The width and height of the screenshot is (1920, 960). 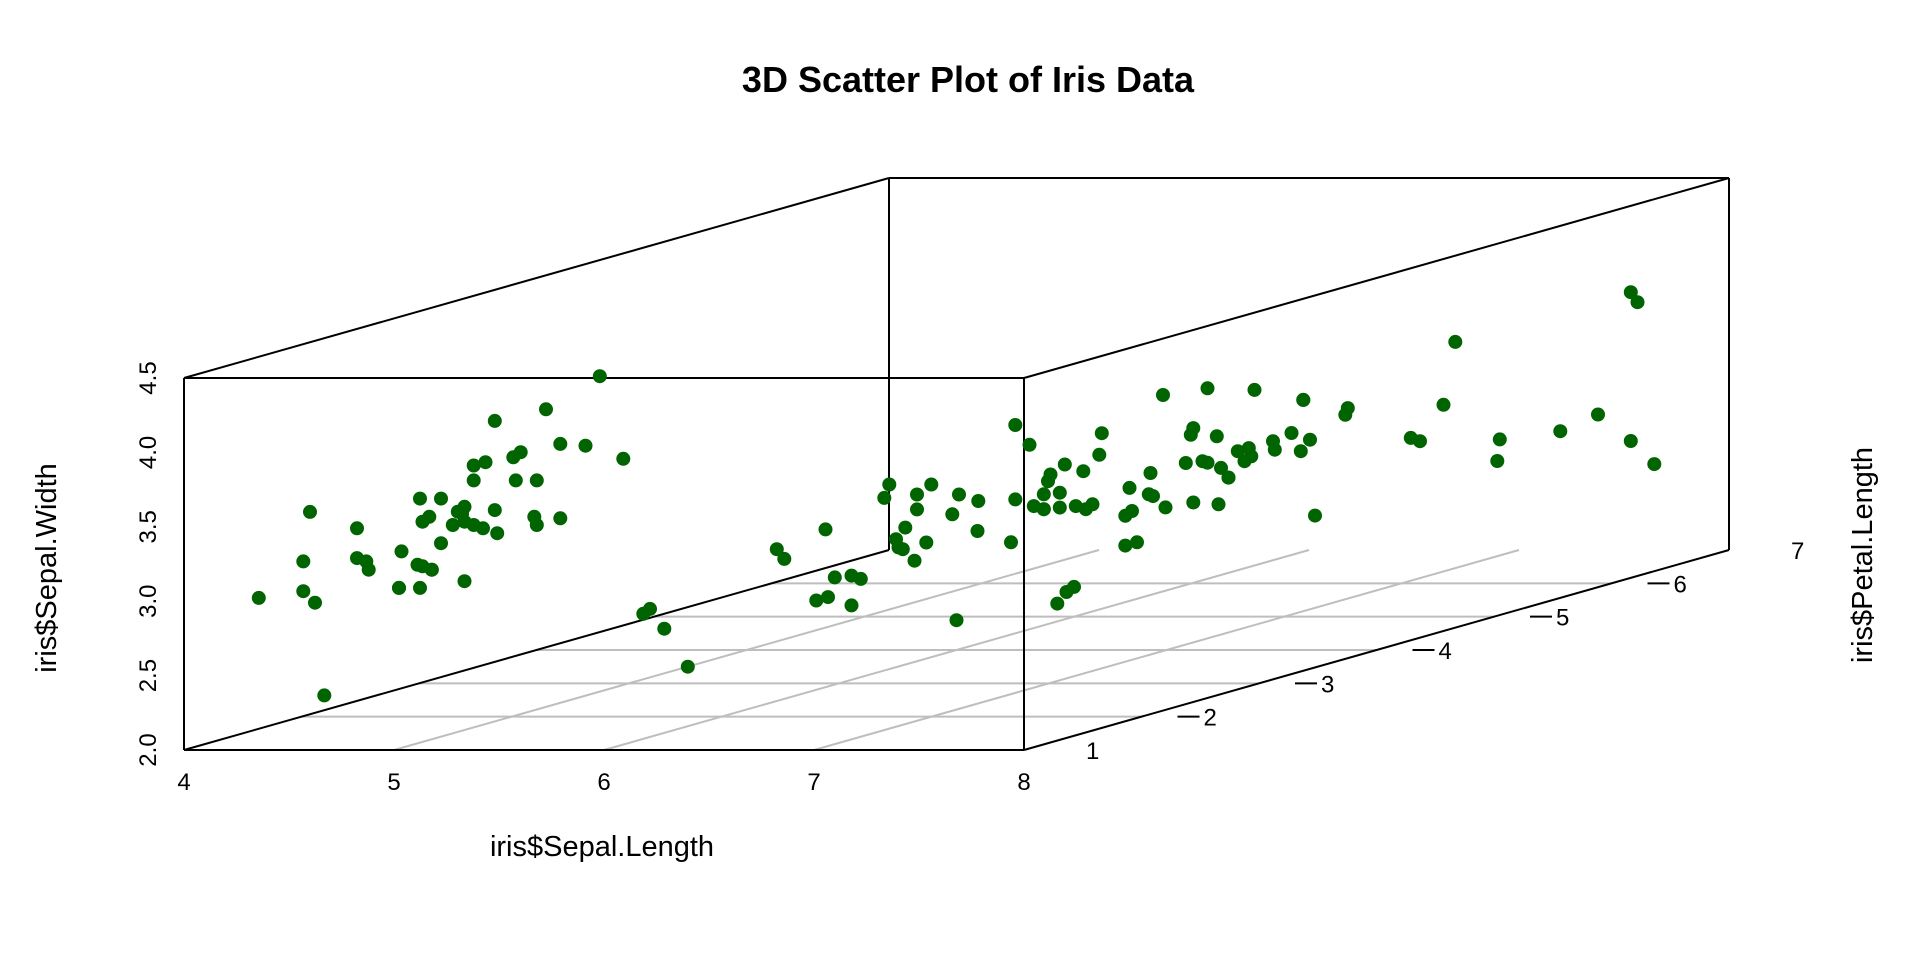 What do you see at coordinates (148, 675) in the screenshot?
I see `z-tick-label: 2.5` at bounding box center [148, 675].